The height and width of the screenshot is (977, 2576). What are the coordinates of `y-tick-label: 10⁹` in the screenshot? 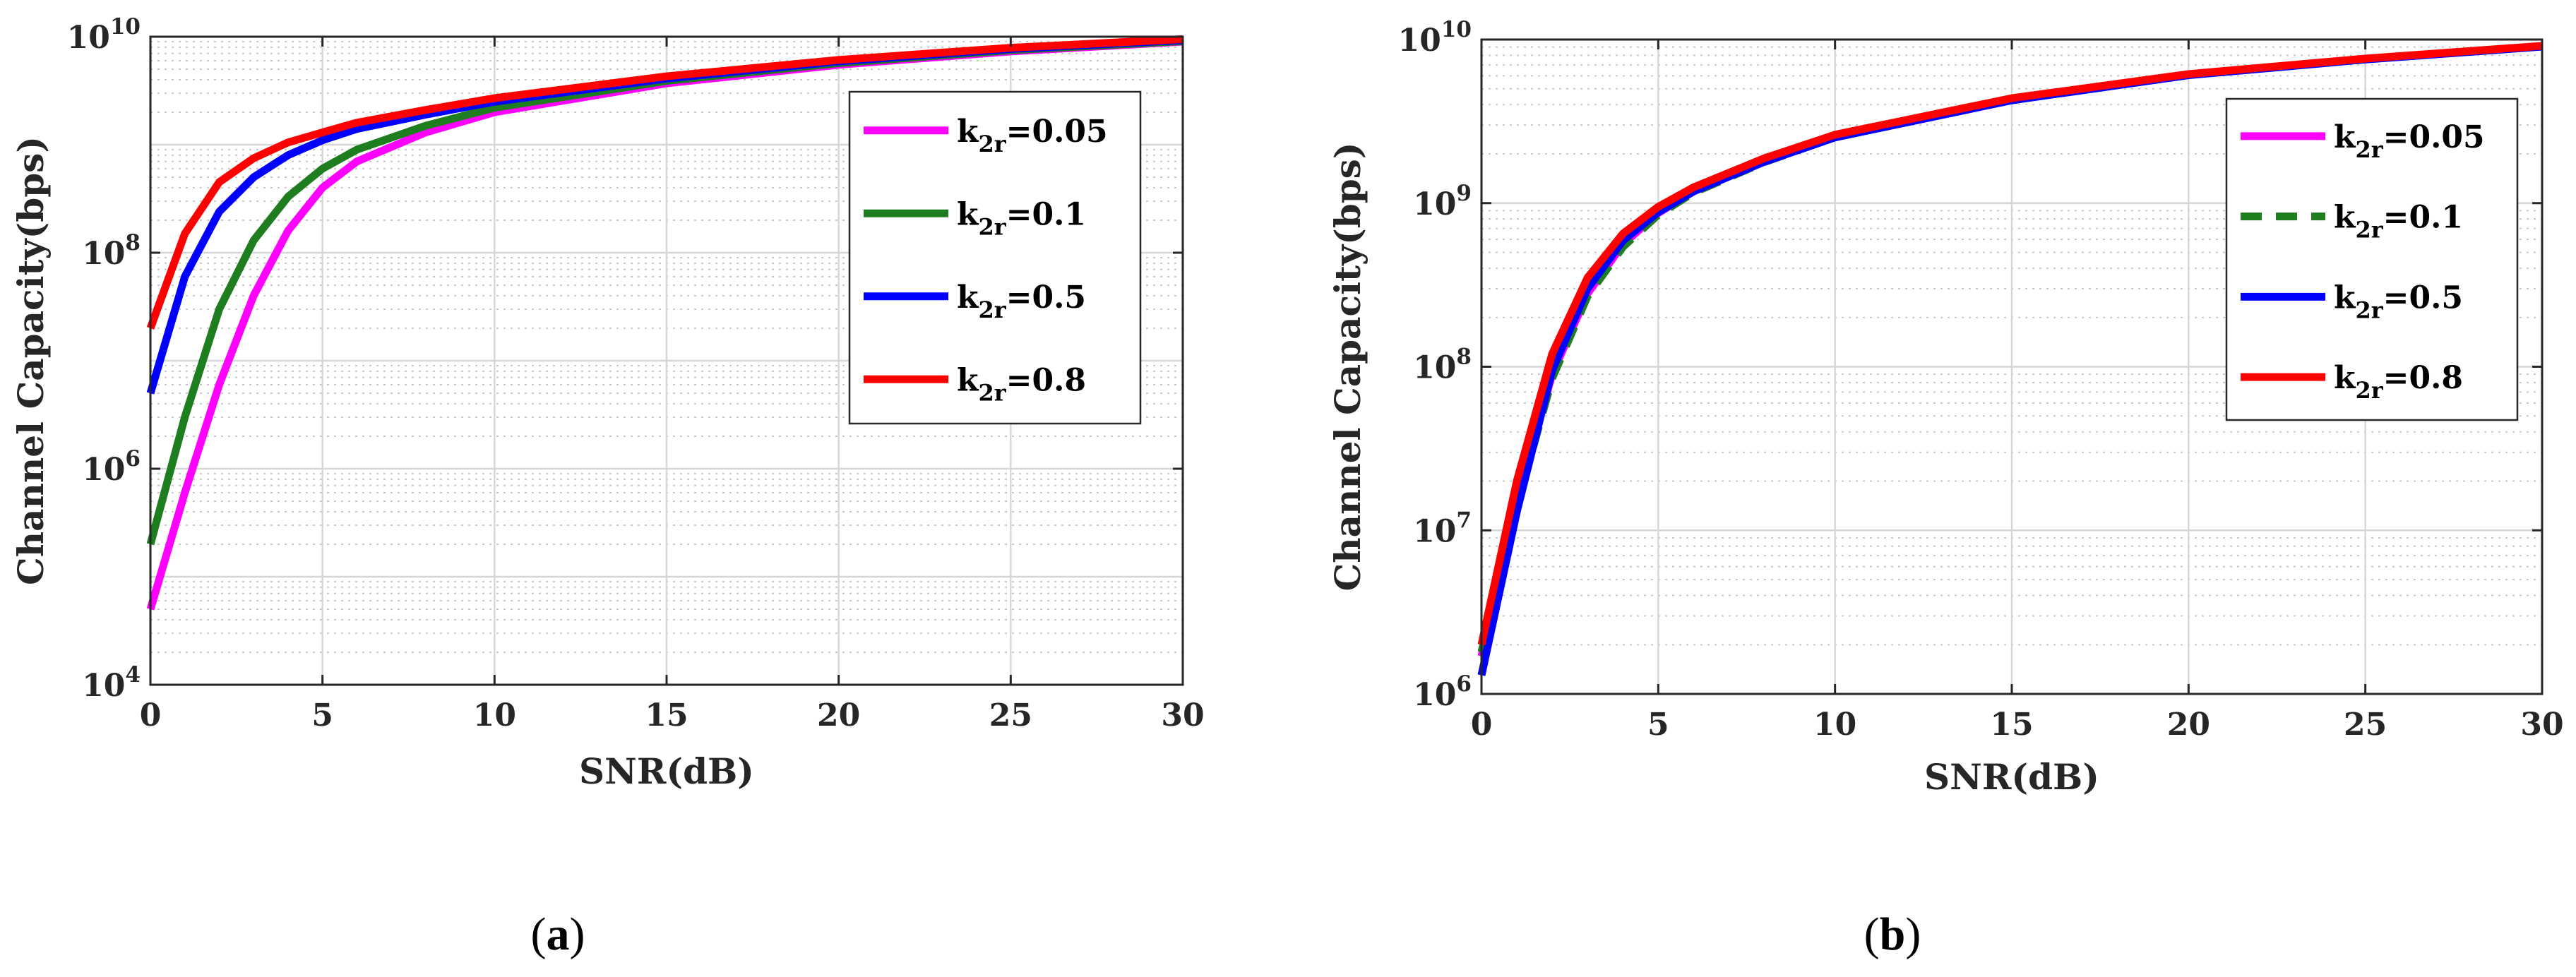 It's located at (1442, 201).